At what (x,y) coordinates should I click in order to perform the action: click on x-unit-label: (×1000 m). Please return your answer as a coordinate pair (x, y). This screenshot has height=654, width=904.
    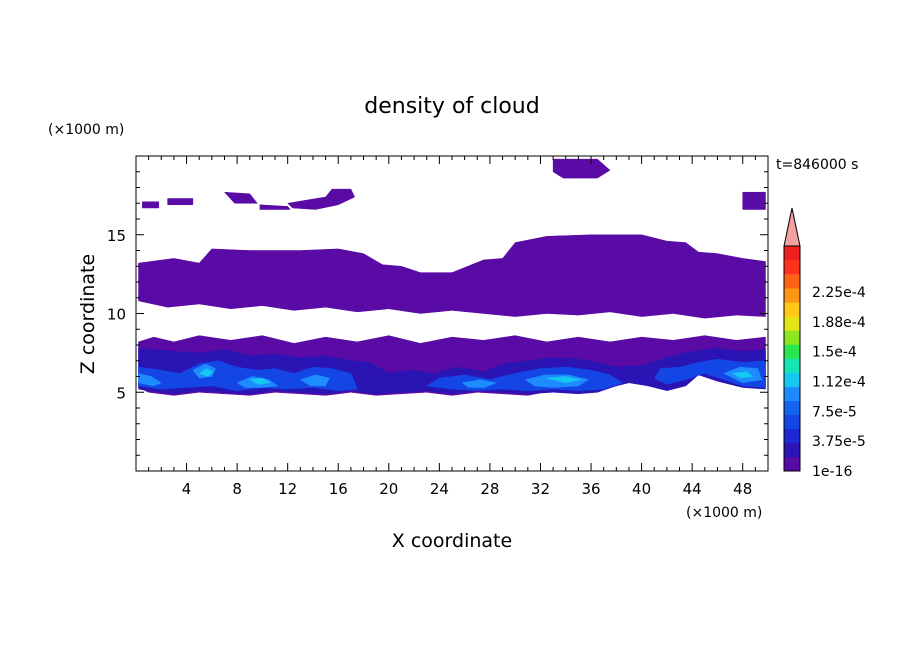
    Looking at the image, I should click on (724, 513).